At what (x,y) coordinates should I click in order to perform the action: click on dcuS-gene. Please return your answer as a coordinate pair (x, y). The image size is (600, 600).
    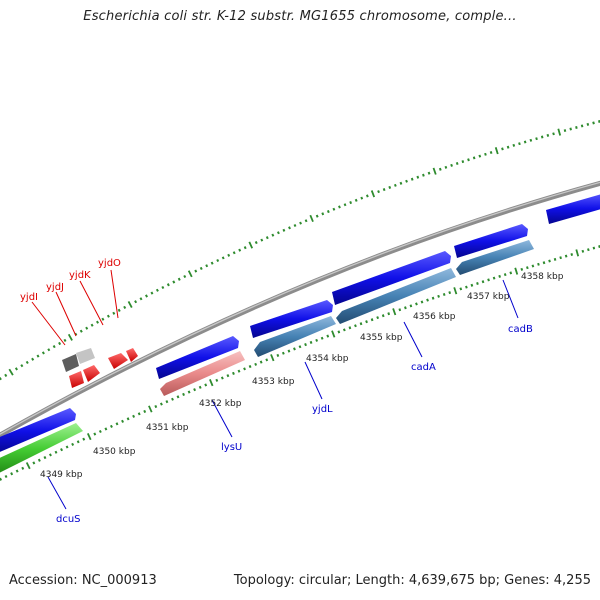
    Looking at the image, I should click on (41, 449).